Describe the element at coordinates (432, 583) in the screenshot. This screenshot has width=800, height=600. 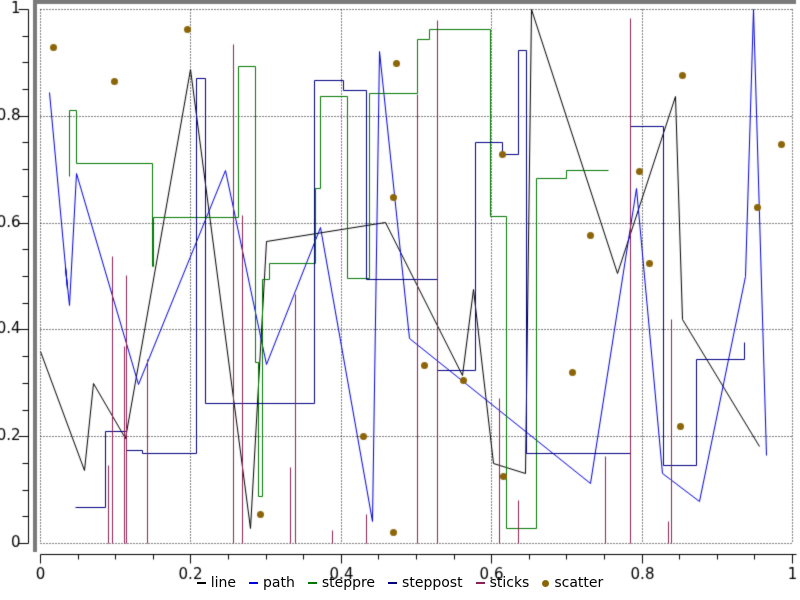
I see `legend-label-steppost: steppost` at that location.